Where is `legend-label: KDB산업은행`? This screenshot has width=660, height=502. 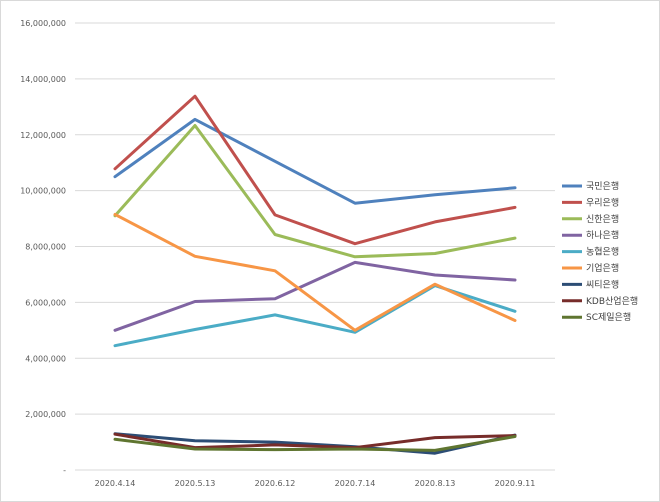
legend-label: KDB산업은행 is located at coordinates (612, 301).